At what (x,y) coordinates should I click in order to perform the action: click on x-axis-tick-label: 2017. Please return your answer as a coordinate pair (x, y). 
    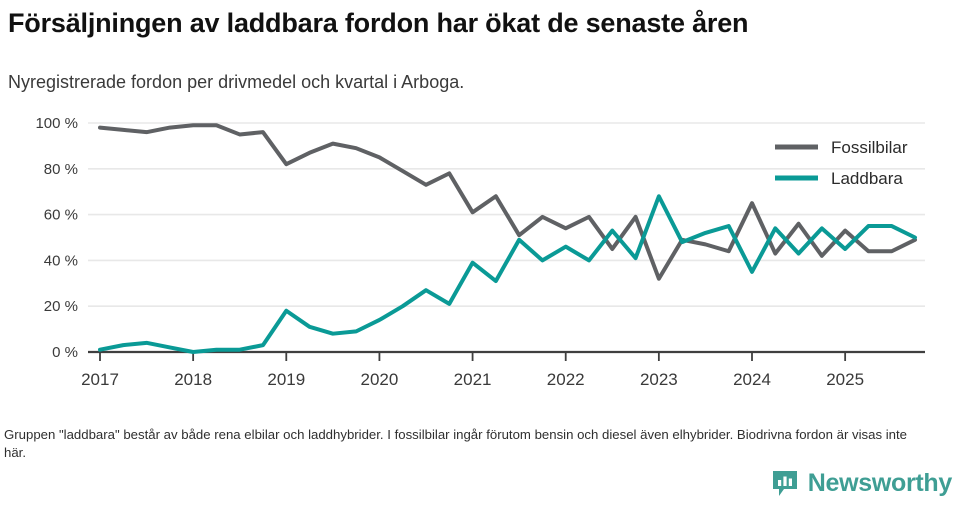
    Looking at the image, I should click on (100, 379).